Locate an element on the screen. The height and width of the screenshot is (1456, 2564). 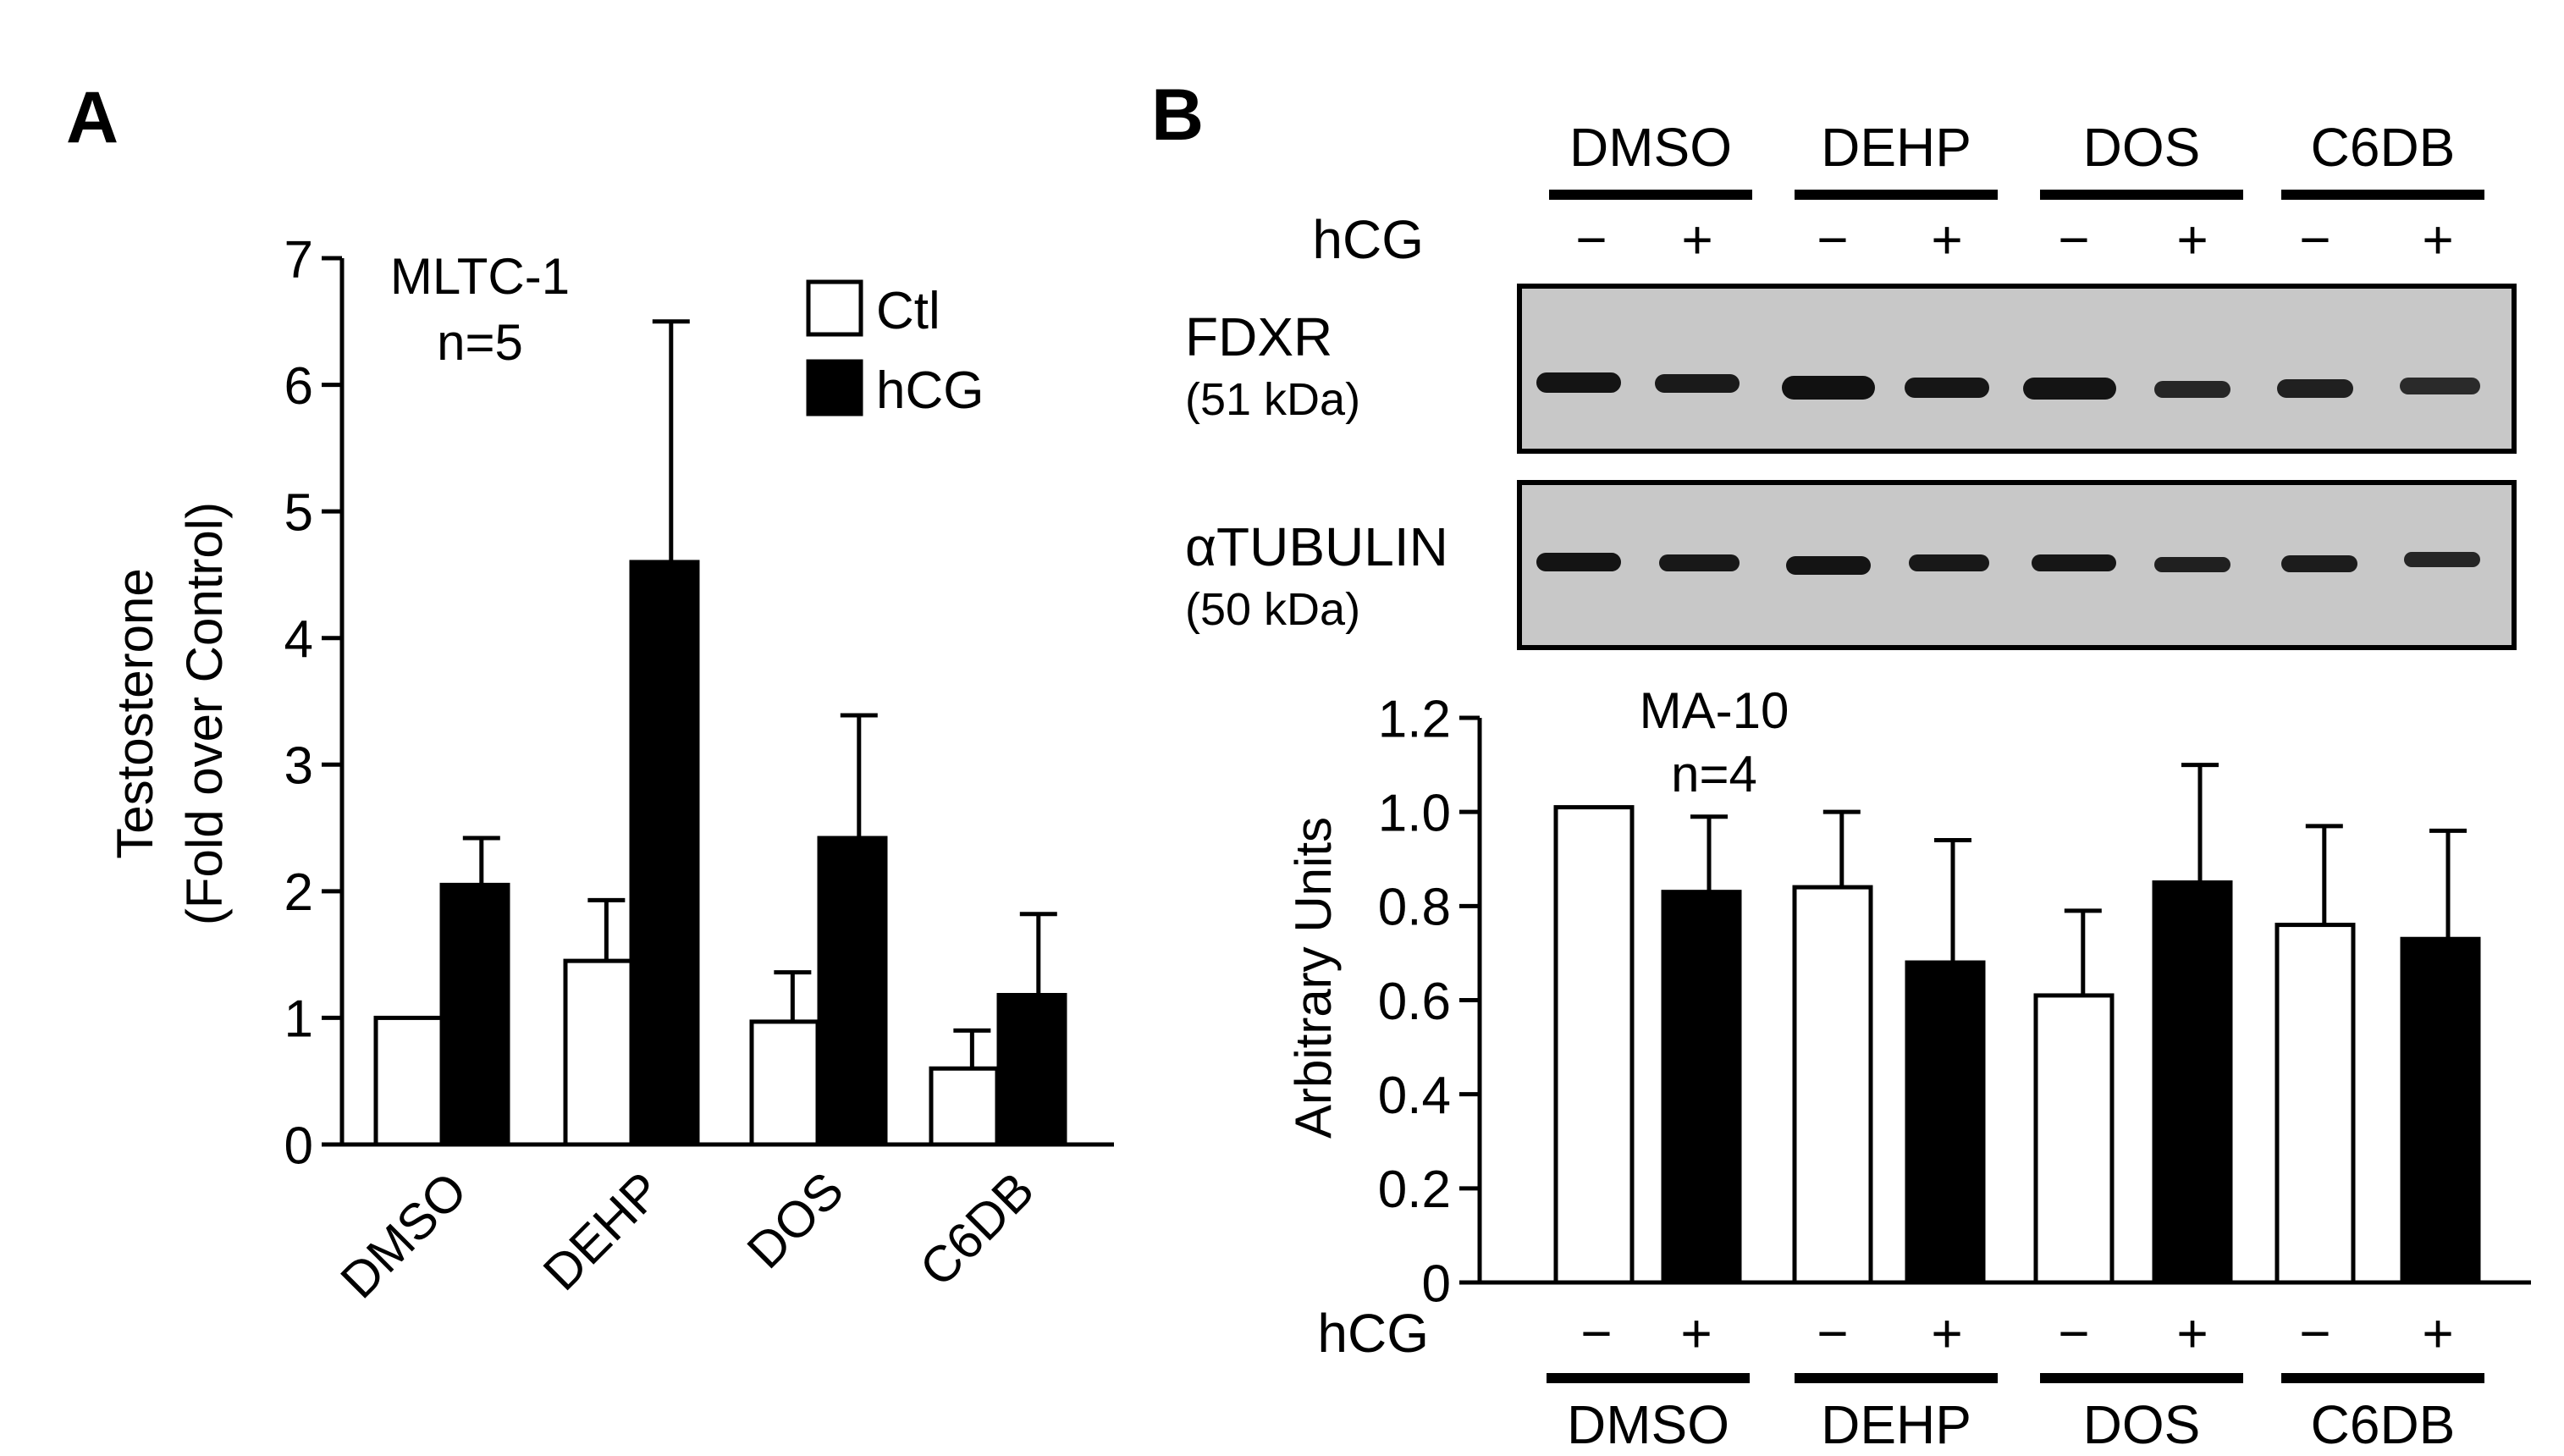
sample-size-label: n=4 is located at coordinates (1714, 774).